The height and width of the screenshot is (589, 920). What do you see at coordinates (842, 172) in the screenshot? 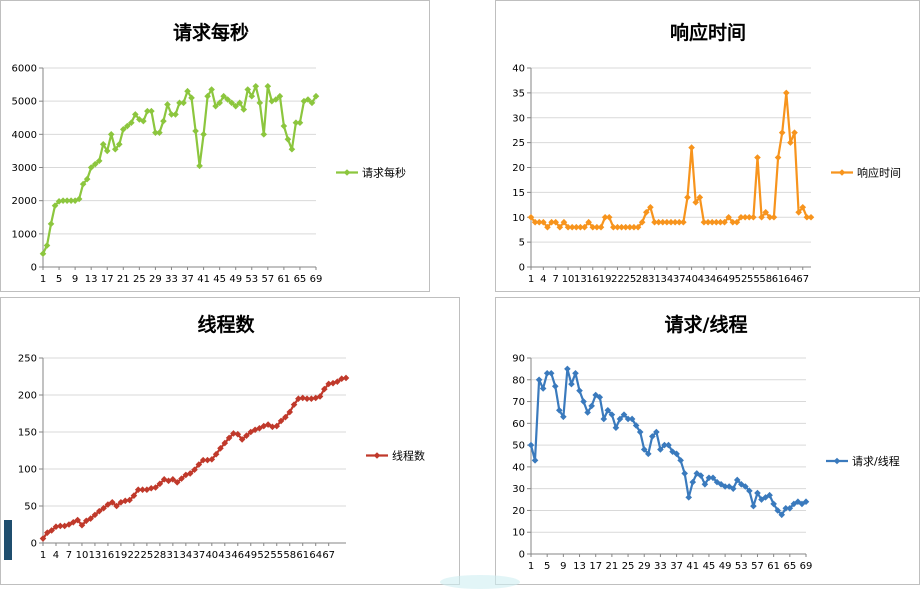
I see `response-time-legend-marker` at bounding box center [842, 172].